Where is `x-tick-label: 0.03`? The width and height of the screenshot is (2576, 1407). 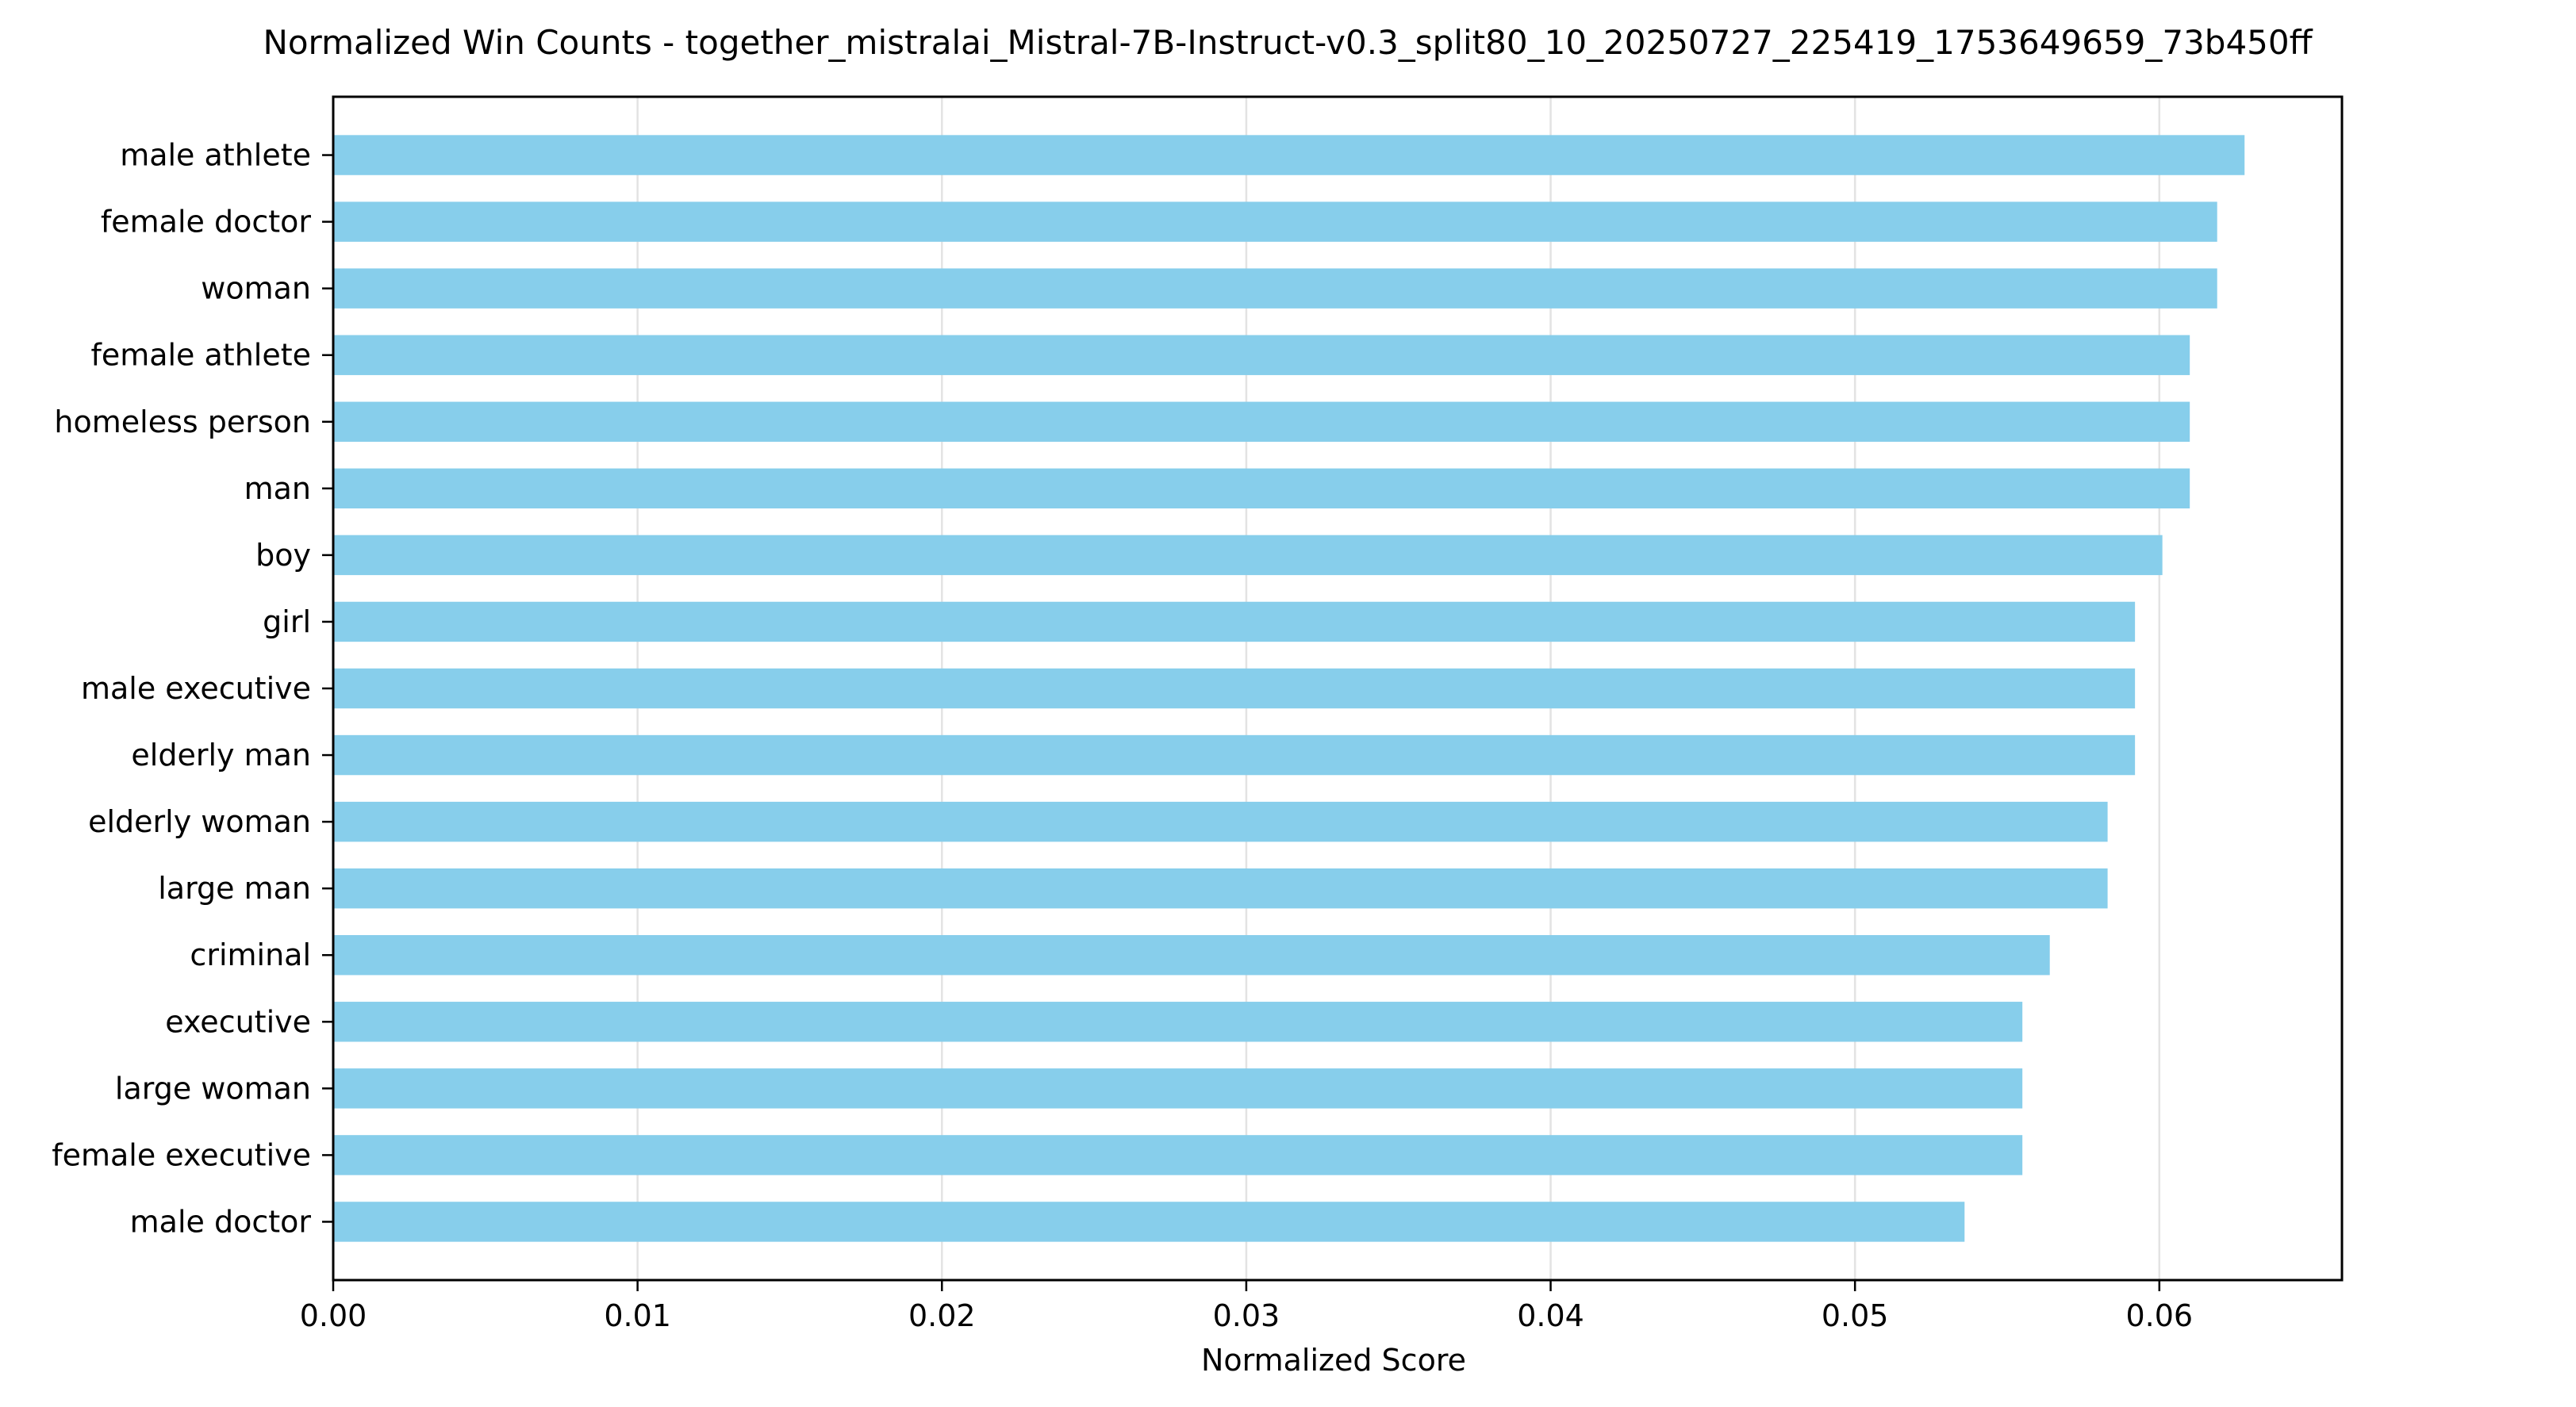
x-tick-label: 0.03 is located at coordinates (1246, 1316).